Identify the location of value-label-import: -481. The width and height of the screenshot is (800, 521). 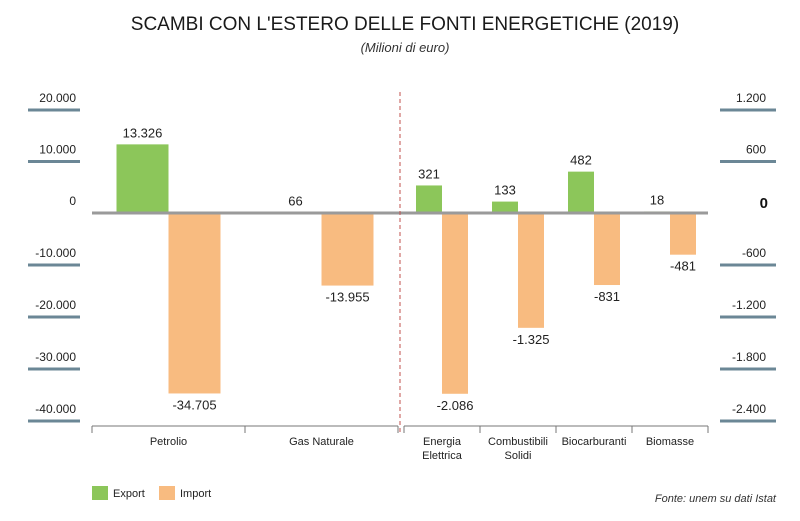
(683, 266).